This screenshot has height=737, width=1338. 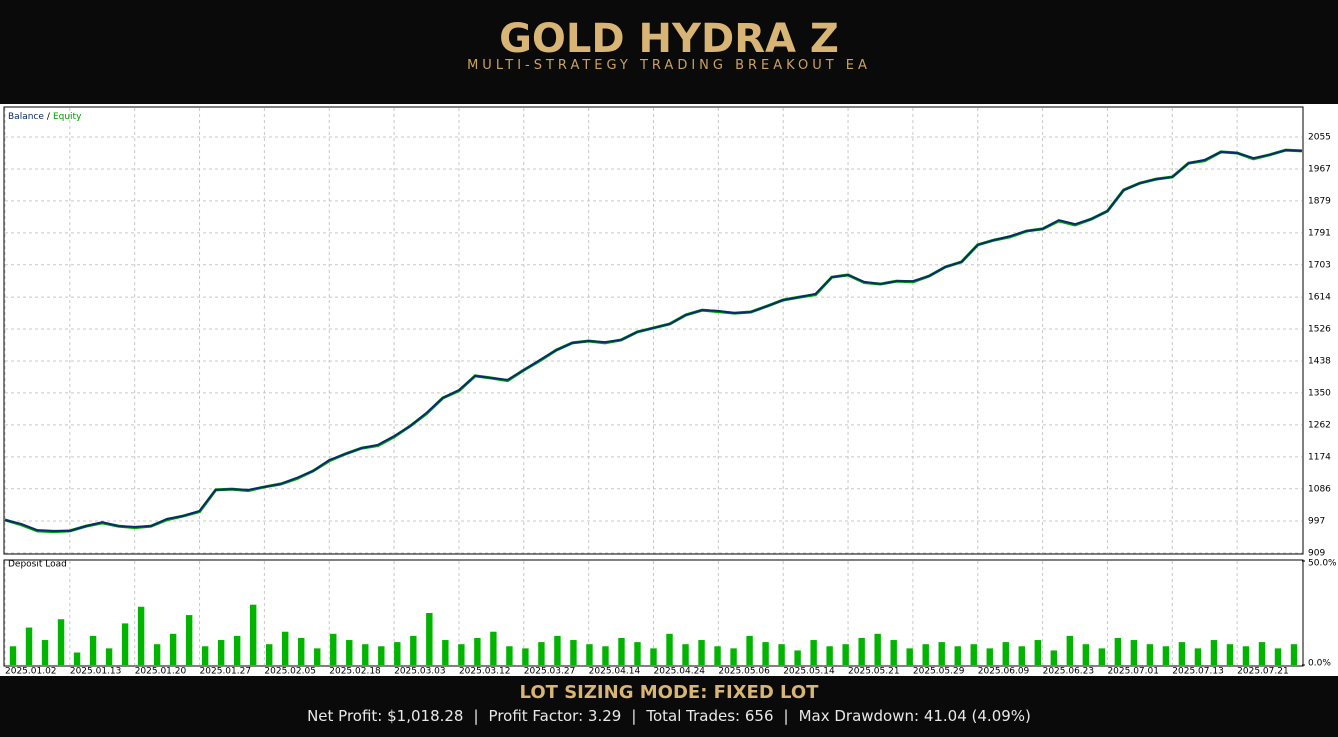 I want to click on x-tick-label: 2025.03.27, so click(x=550, y=672).